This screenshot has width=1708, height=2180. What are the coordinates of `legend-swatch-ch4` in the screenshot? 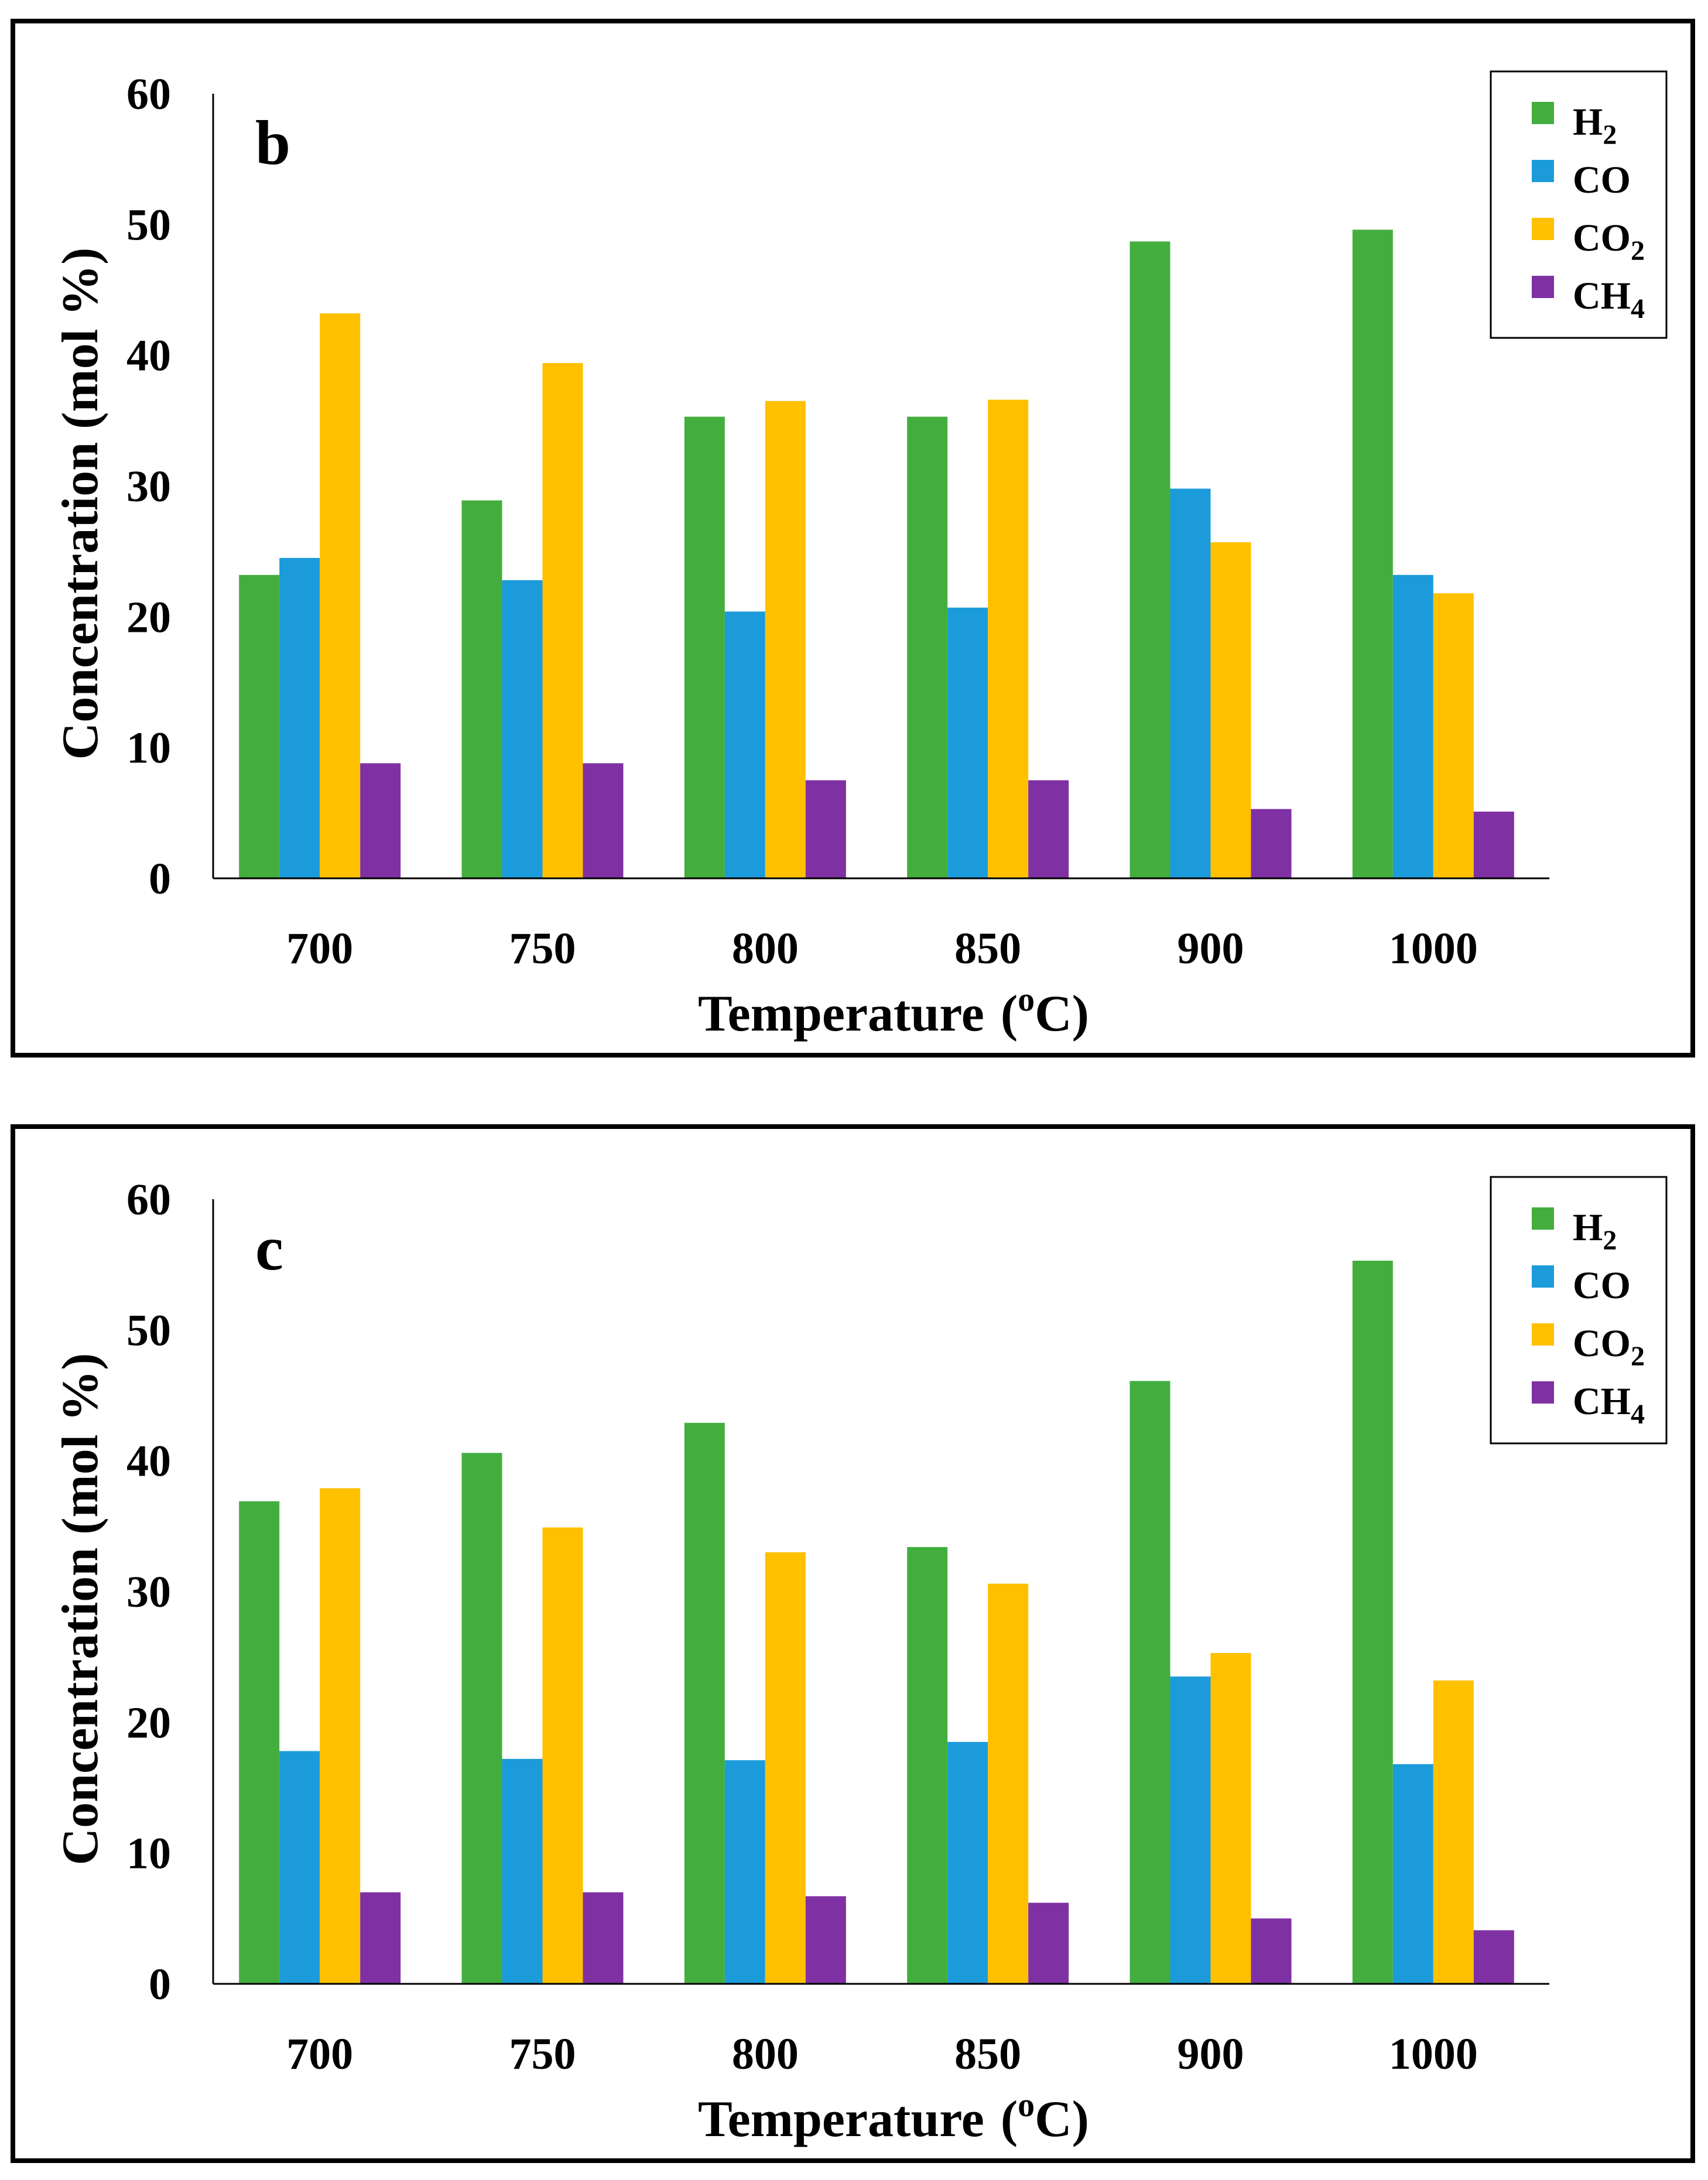 It's located at (1543, 1392).